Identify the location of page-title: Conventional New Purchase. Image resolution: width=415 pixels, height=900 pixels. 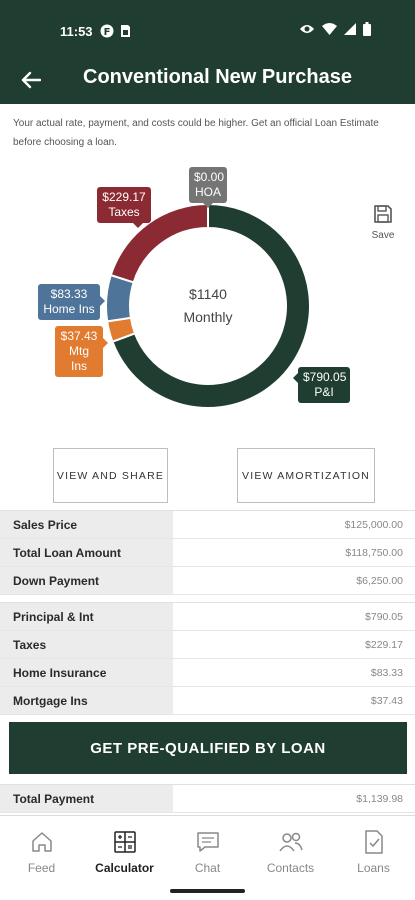
(217, 77).